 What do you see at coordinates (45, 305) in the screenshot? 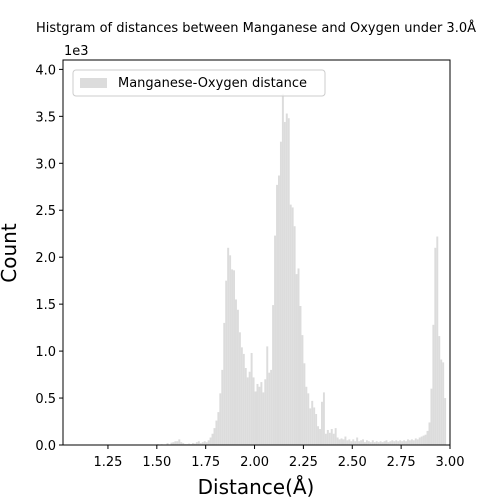
I see `y-tick-label: 1.5` at bounding box center [45, 305].